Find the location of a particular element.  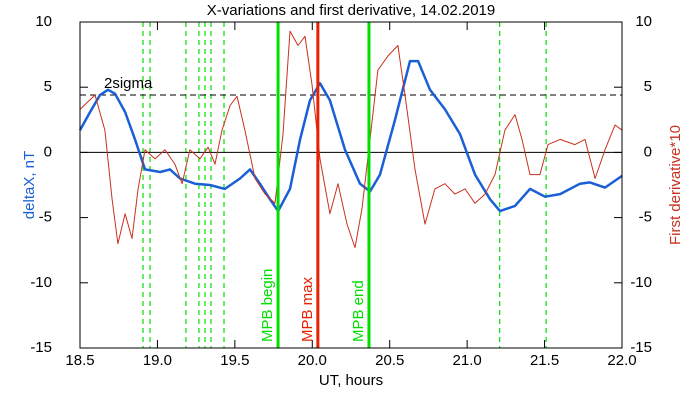

y2-tick-label: 10 is located at coordinates (643, 21).